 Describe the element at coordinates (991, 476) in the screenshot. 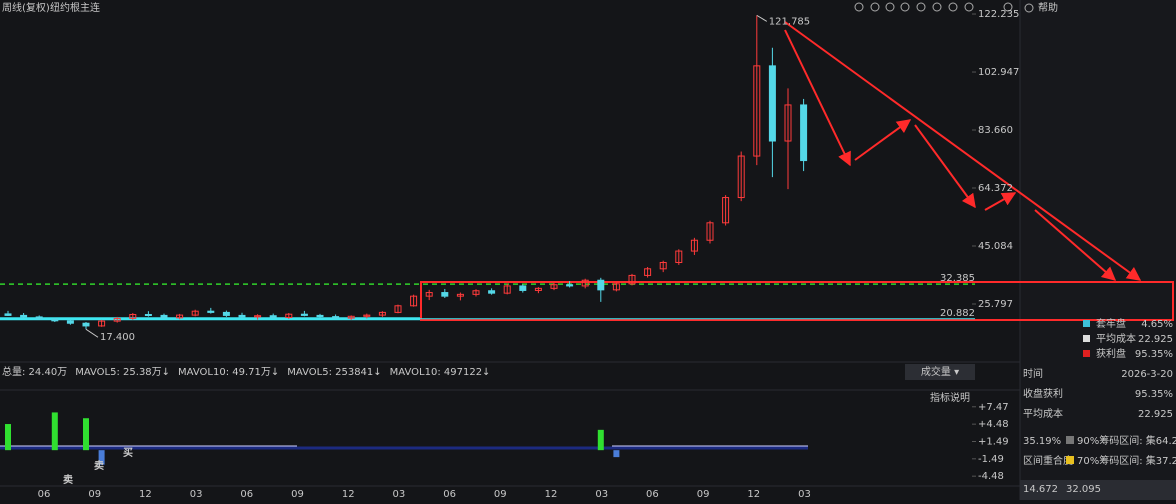

I see `y-tick-label: -4.48` at that location.